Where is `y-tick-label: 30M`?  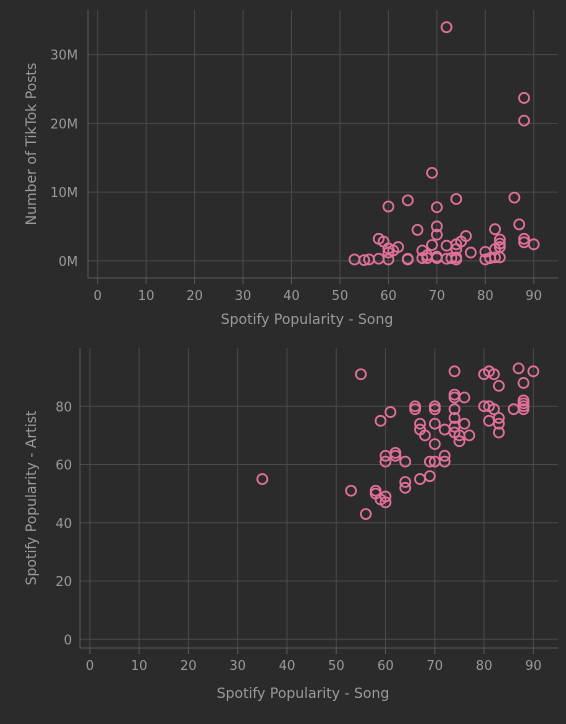 y-tick-label: 30M is located at coordinates (64, 56).